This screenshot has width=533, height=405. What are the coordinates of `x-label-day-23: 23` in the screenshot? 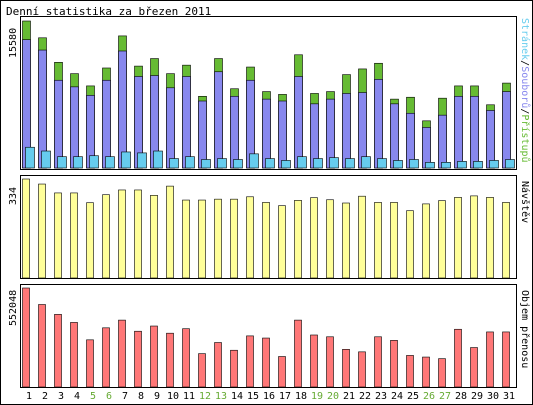 It's located at (381, 396).